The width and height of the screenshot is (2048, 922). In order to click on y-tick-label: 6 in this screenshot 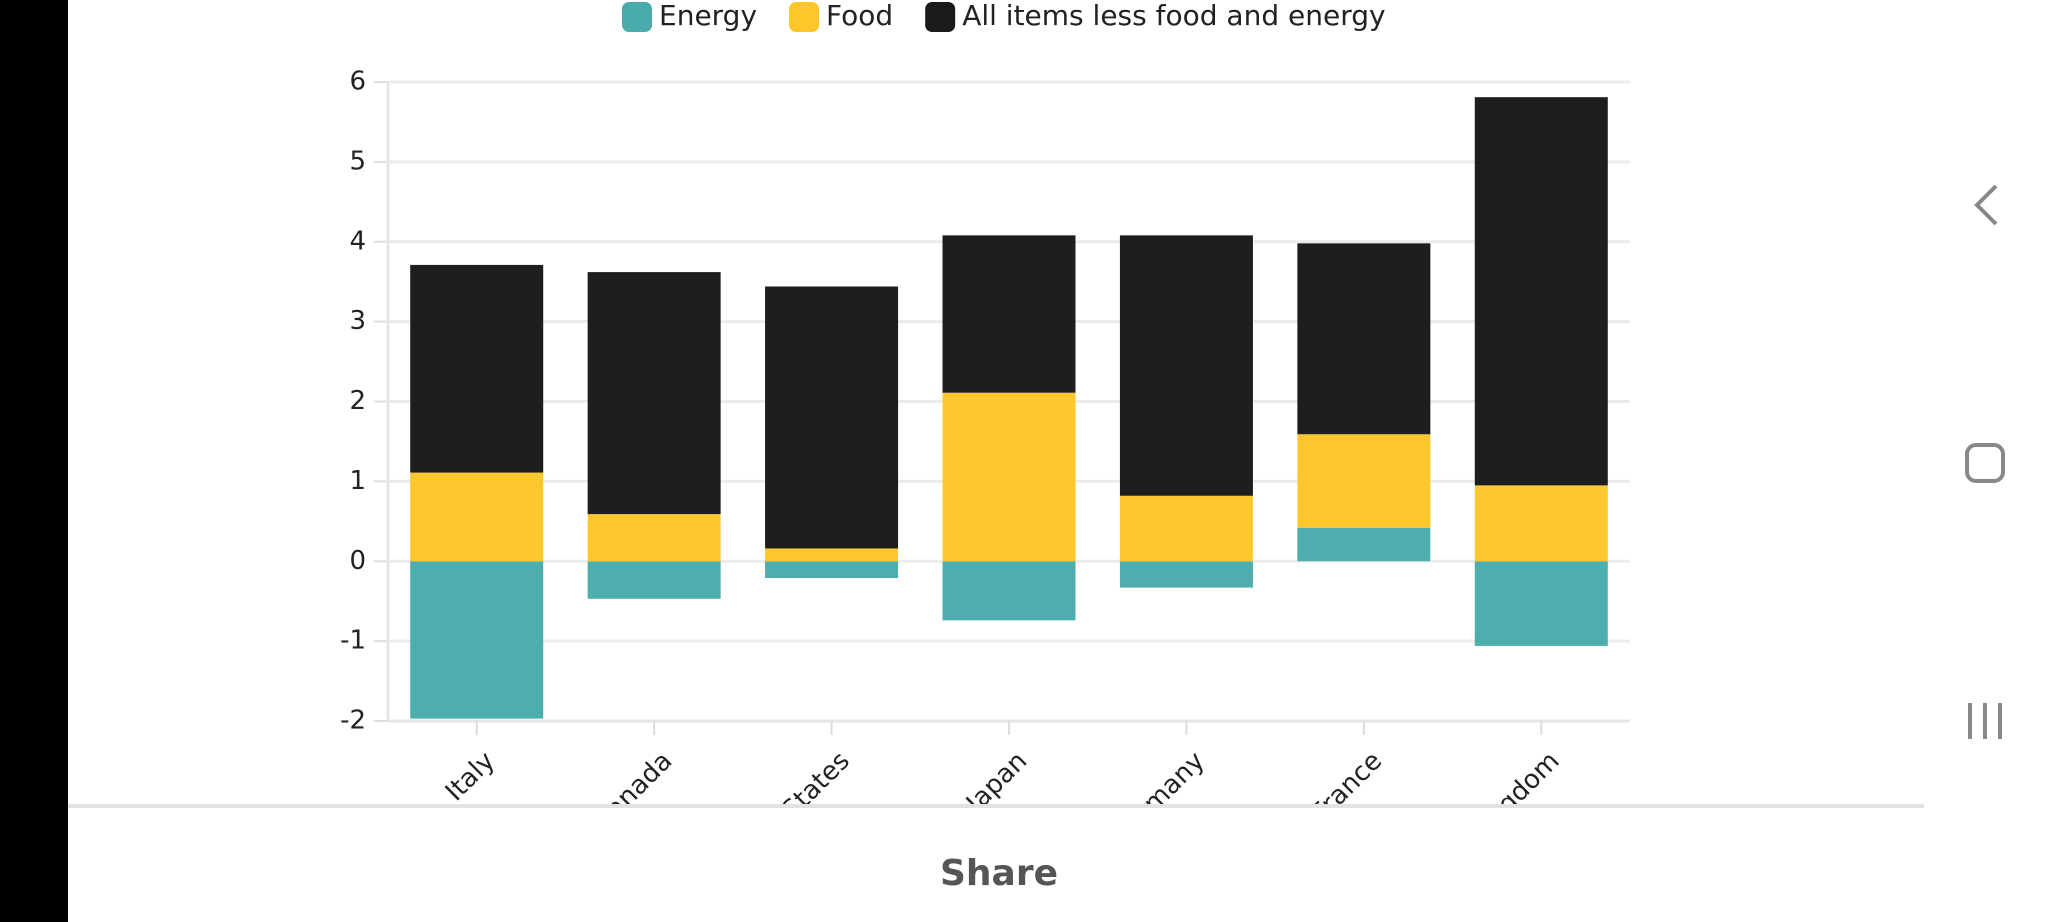, I will do `click(357, 82)`.